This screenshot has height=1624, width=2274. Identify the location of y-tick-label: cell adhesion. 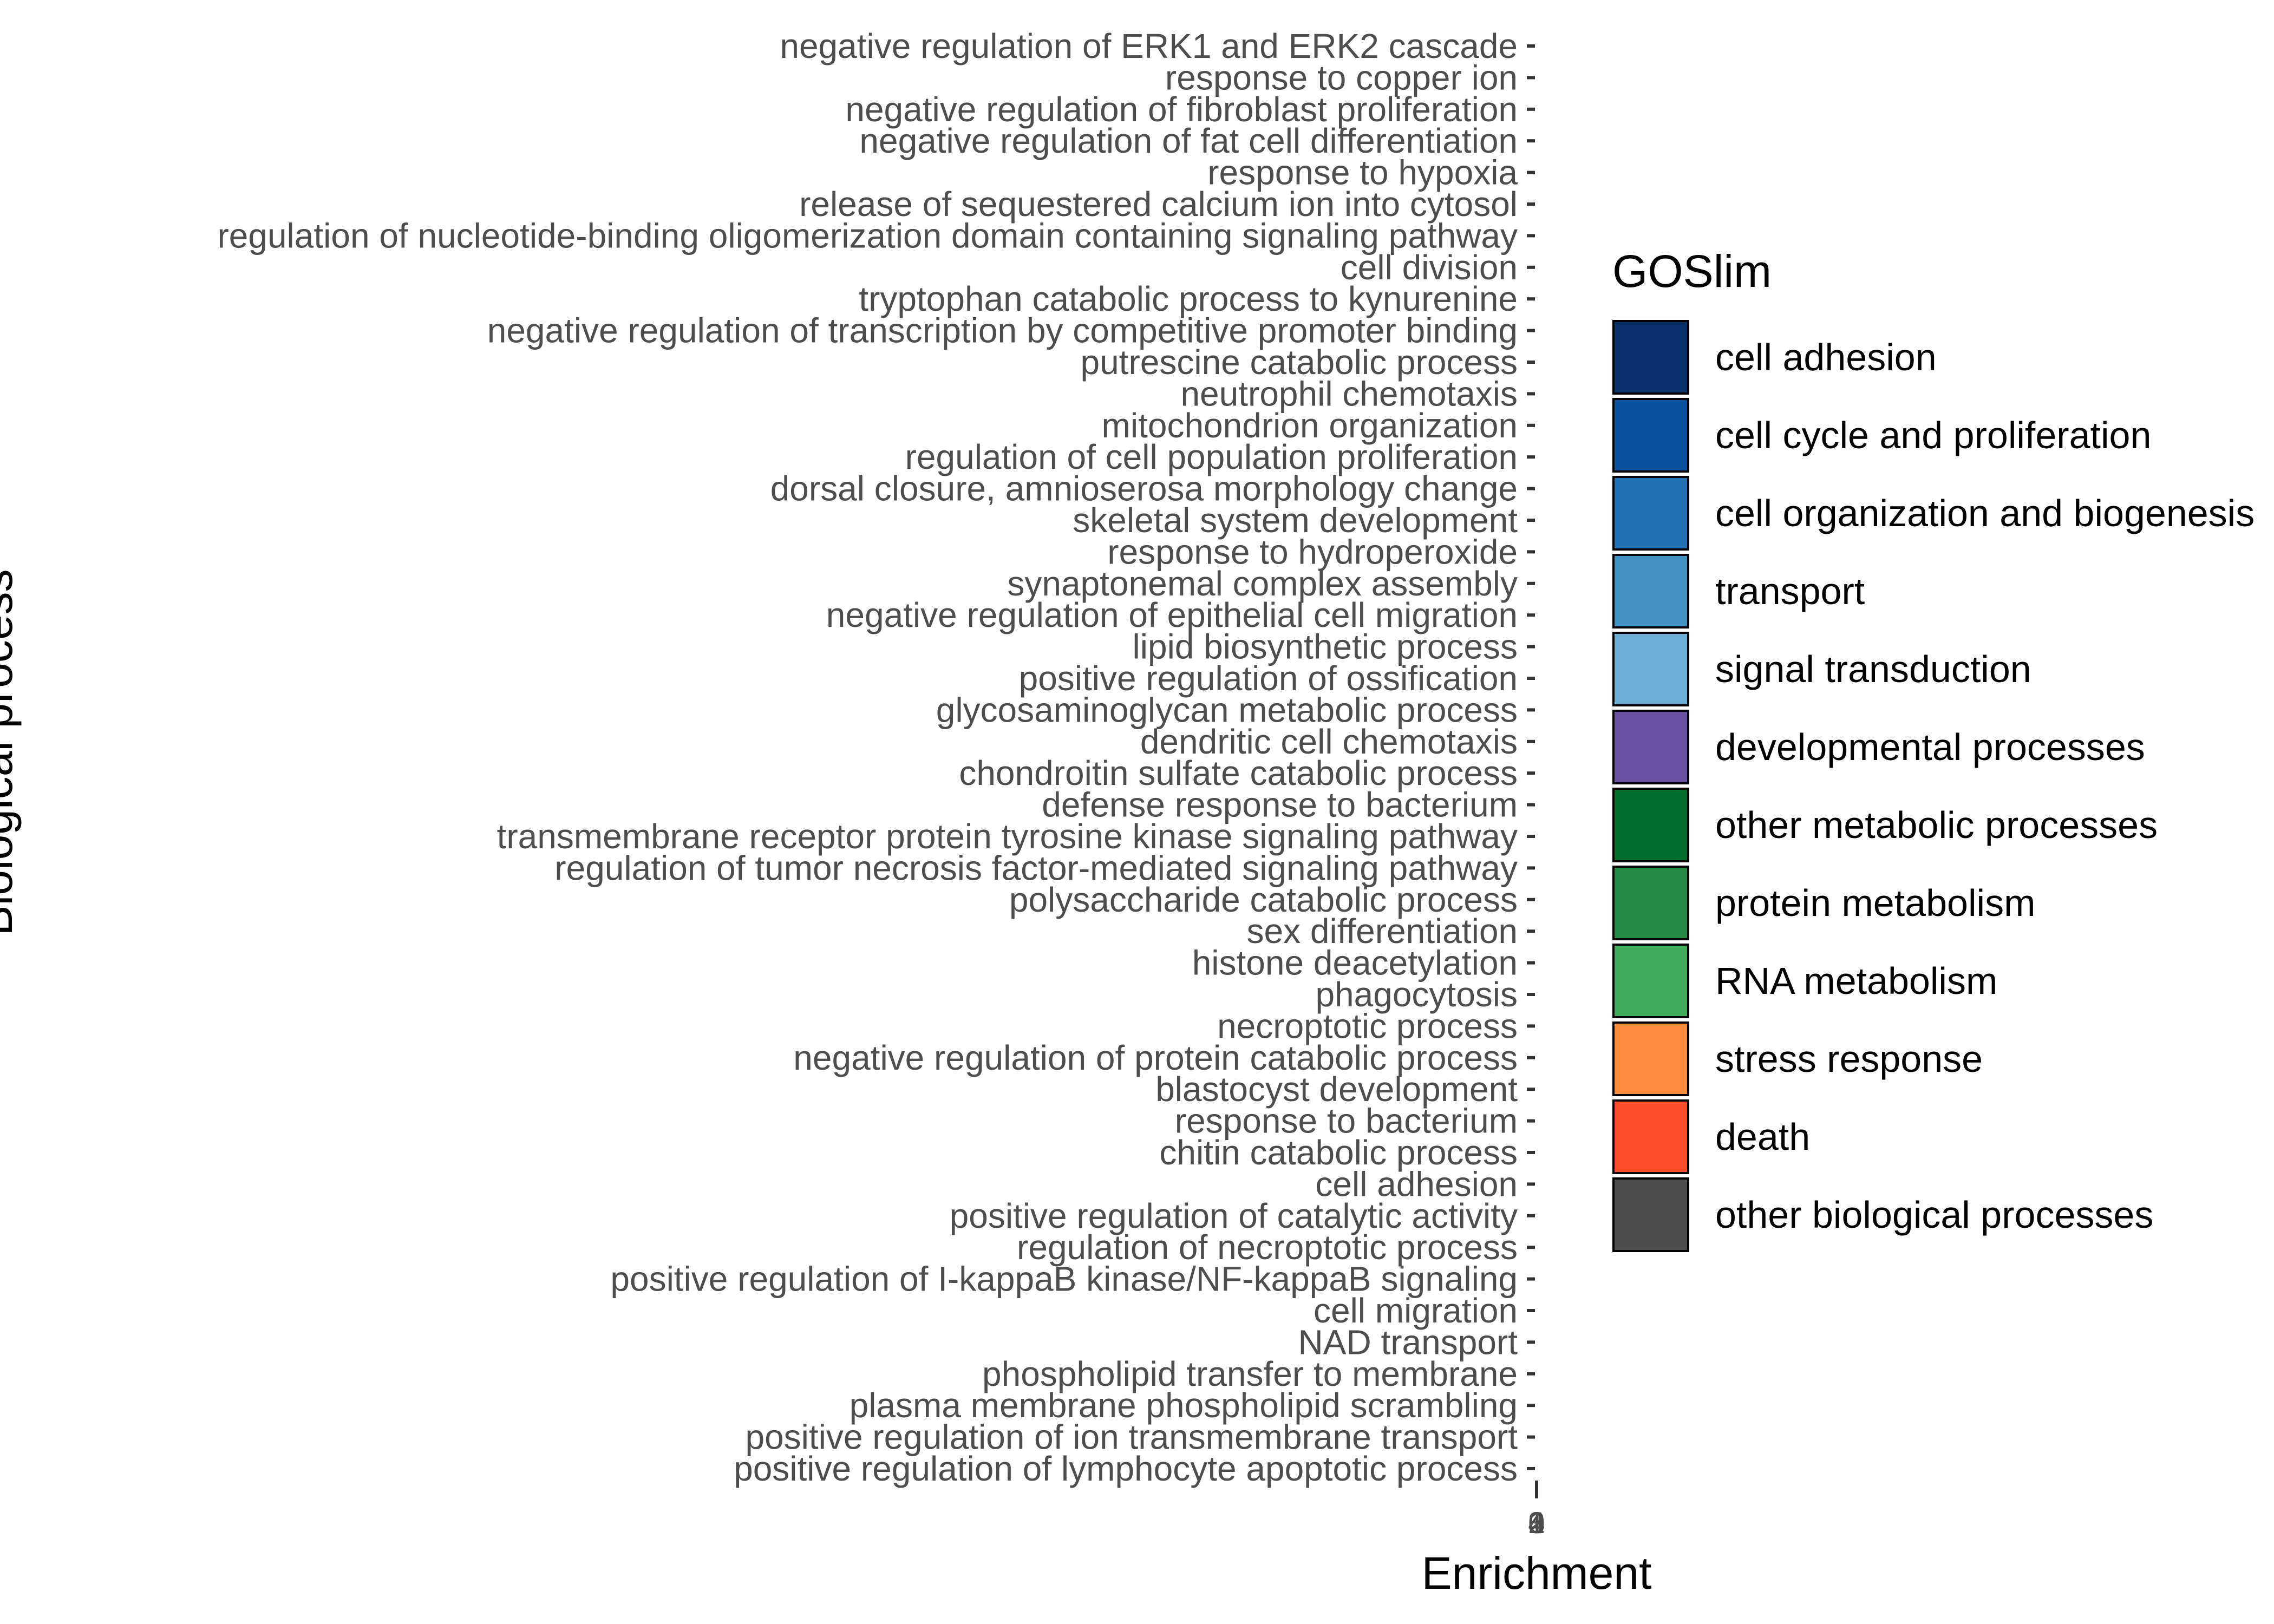
(1417, 1183).